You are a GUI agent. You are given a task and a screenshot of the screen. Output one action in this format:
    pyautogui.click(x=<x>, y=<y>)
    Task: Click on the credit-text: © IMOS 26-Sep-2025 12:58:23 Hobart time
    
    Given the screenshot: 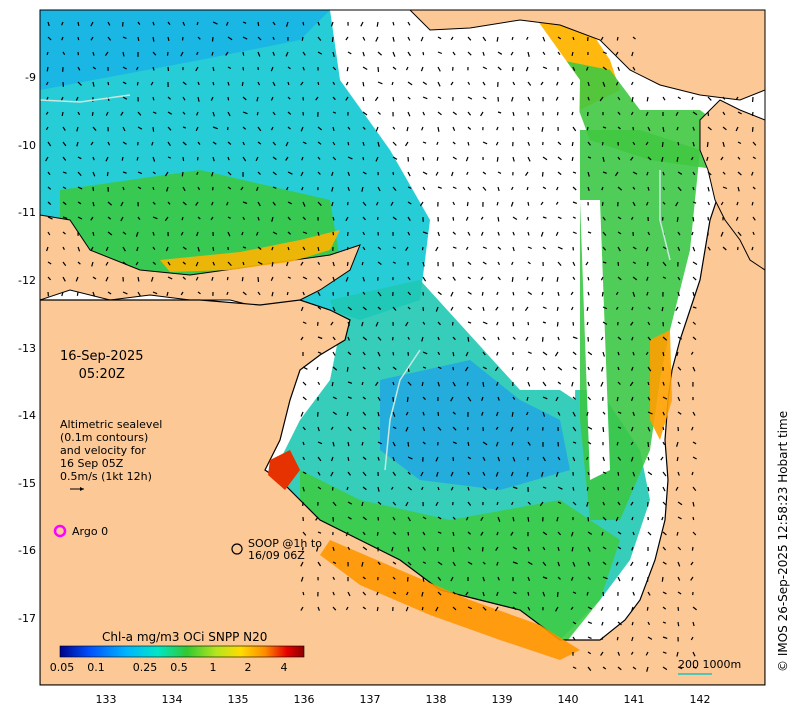 What is the action you would take?
    pyautogui.click(x=783, y=541)
    